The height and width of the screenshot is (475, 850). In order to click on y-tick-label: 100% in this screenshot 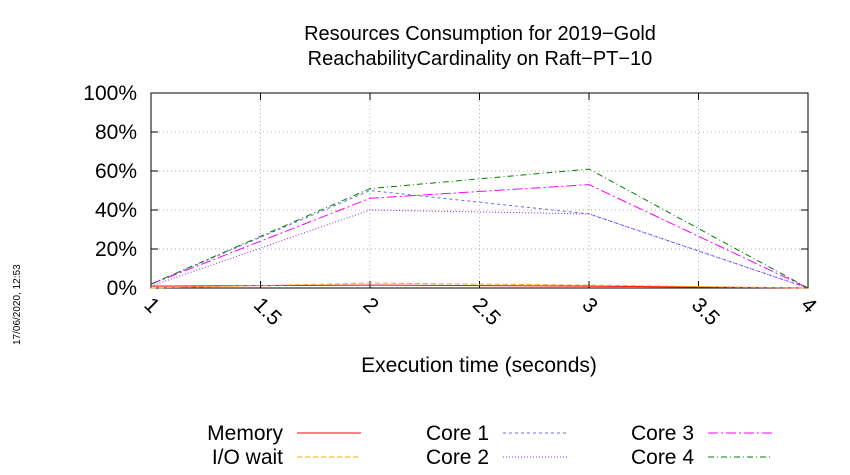, I will do `click(110, 93)`.